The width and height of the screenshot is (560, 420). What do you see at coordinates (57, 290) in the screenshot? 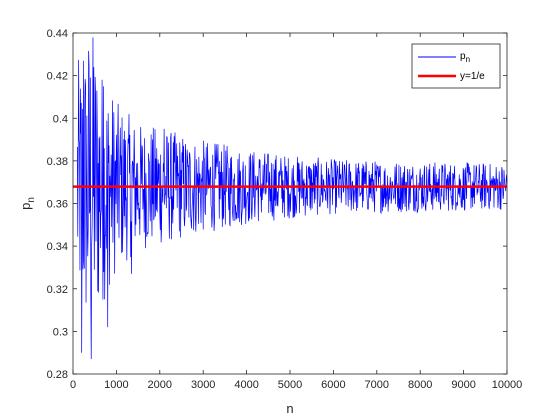
I see `y-tick-label: 0.32` at bounding box center [57, 290].